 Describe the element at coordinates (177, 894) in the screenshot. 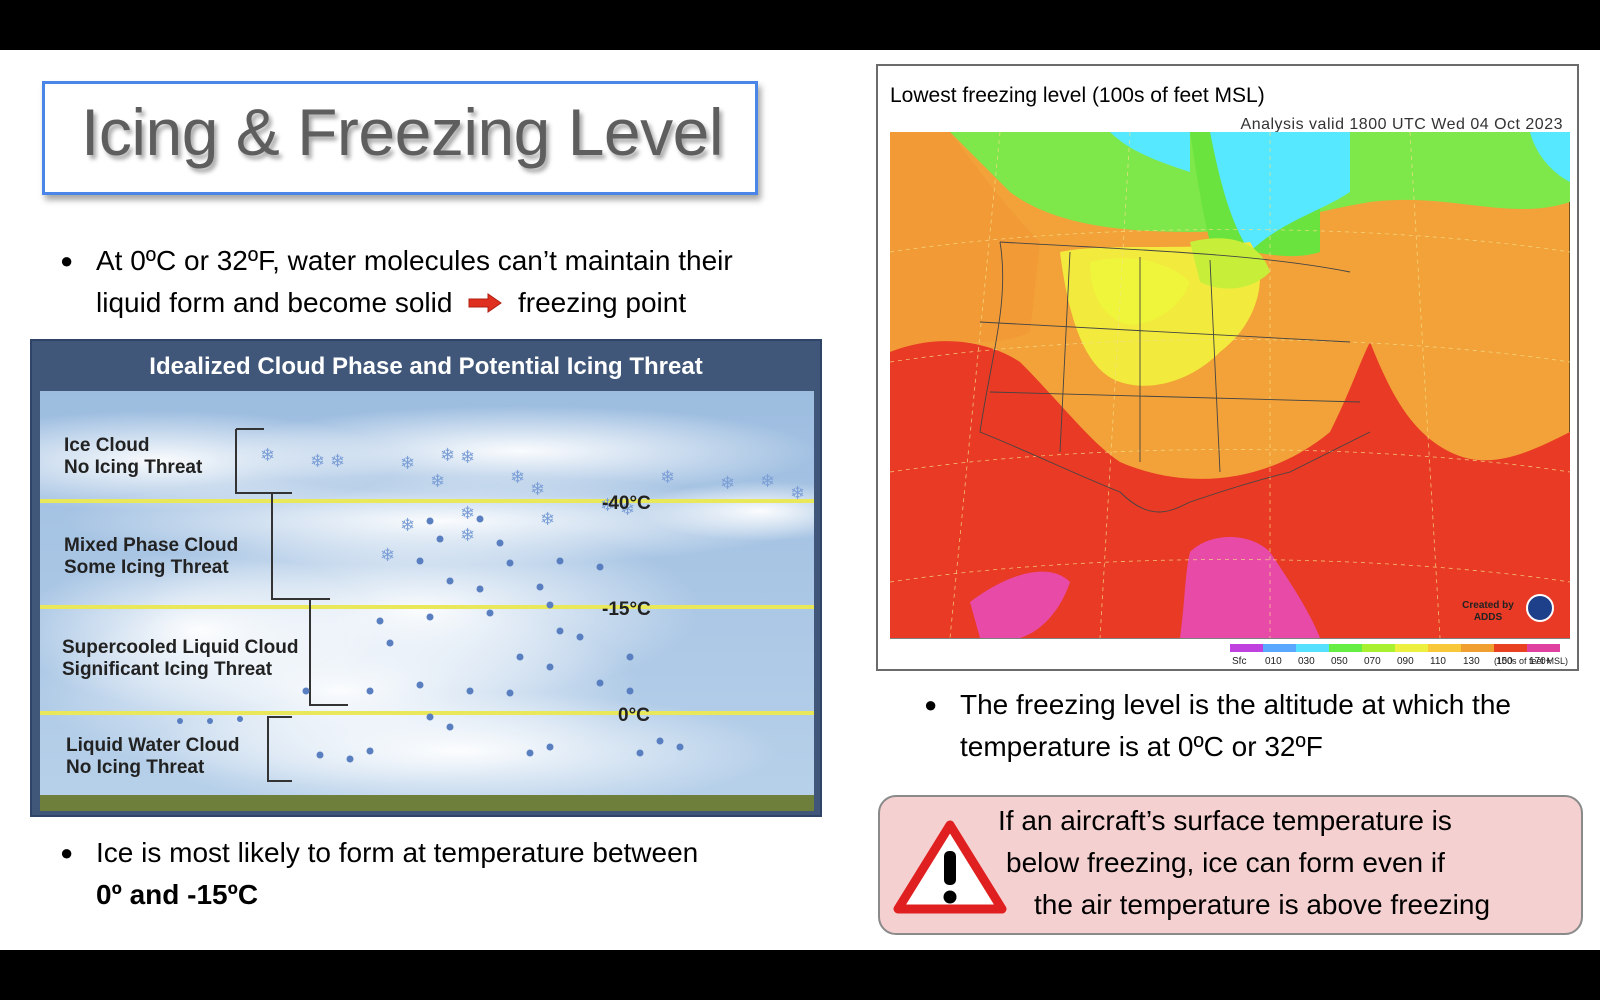

I see `bullet-line: 0º and -15ºC` at that location.